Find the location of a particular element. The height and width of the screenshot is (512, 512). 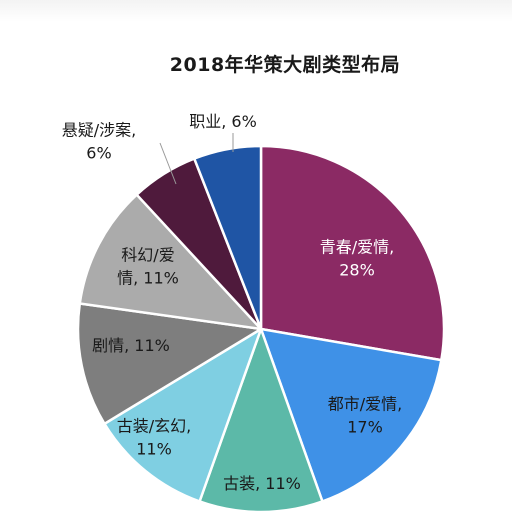

slice-label-8: 职业, 6% is located at coordinates (223, 121).